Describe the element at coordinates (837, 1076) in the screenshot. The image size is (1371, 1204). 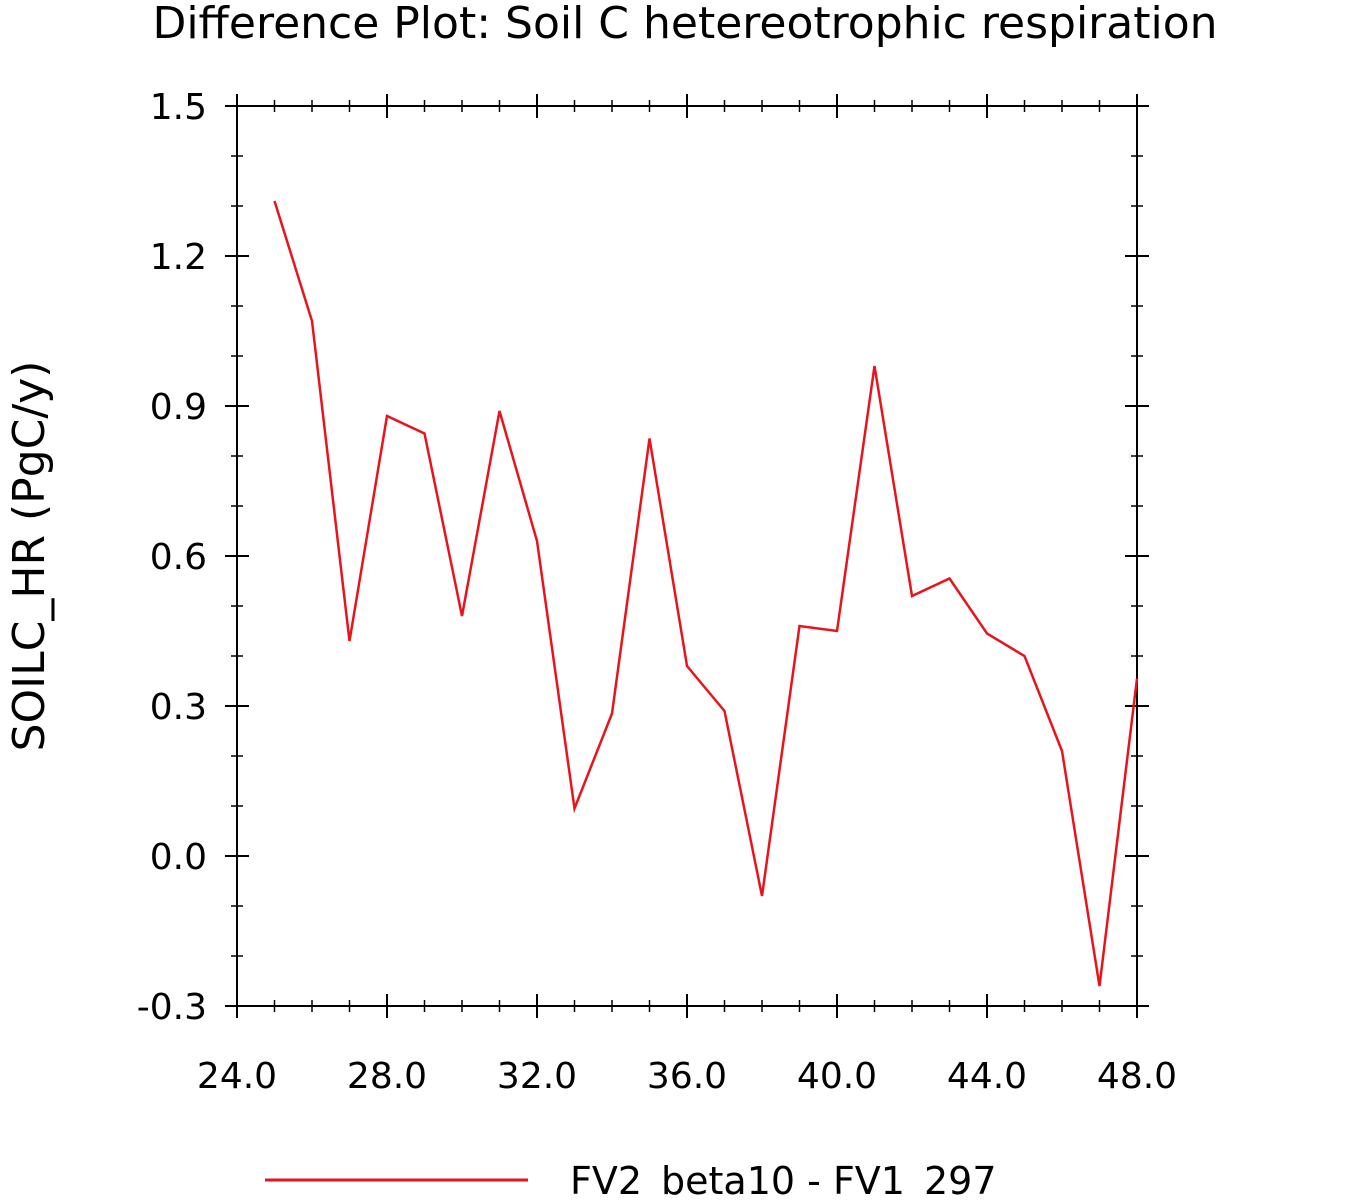
I see `x-tick-label: 40.0` at that location.